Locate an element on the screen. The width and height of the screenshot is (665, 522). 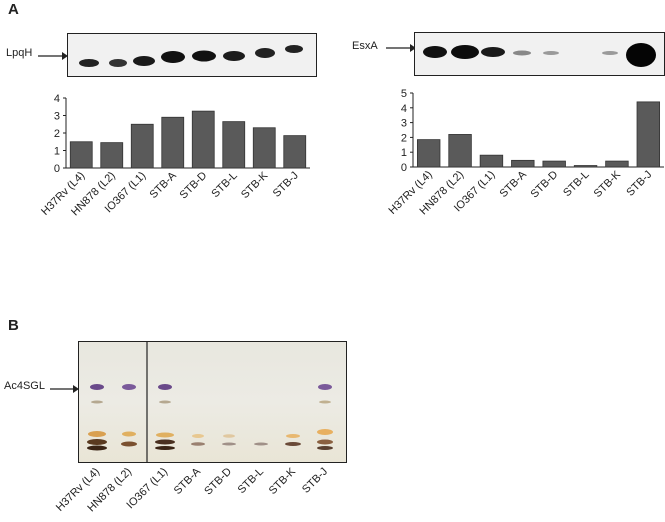
esxa-category-label: STB-D is located at coordinates (544, 185).